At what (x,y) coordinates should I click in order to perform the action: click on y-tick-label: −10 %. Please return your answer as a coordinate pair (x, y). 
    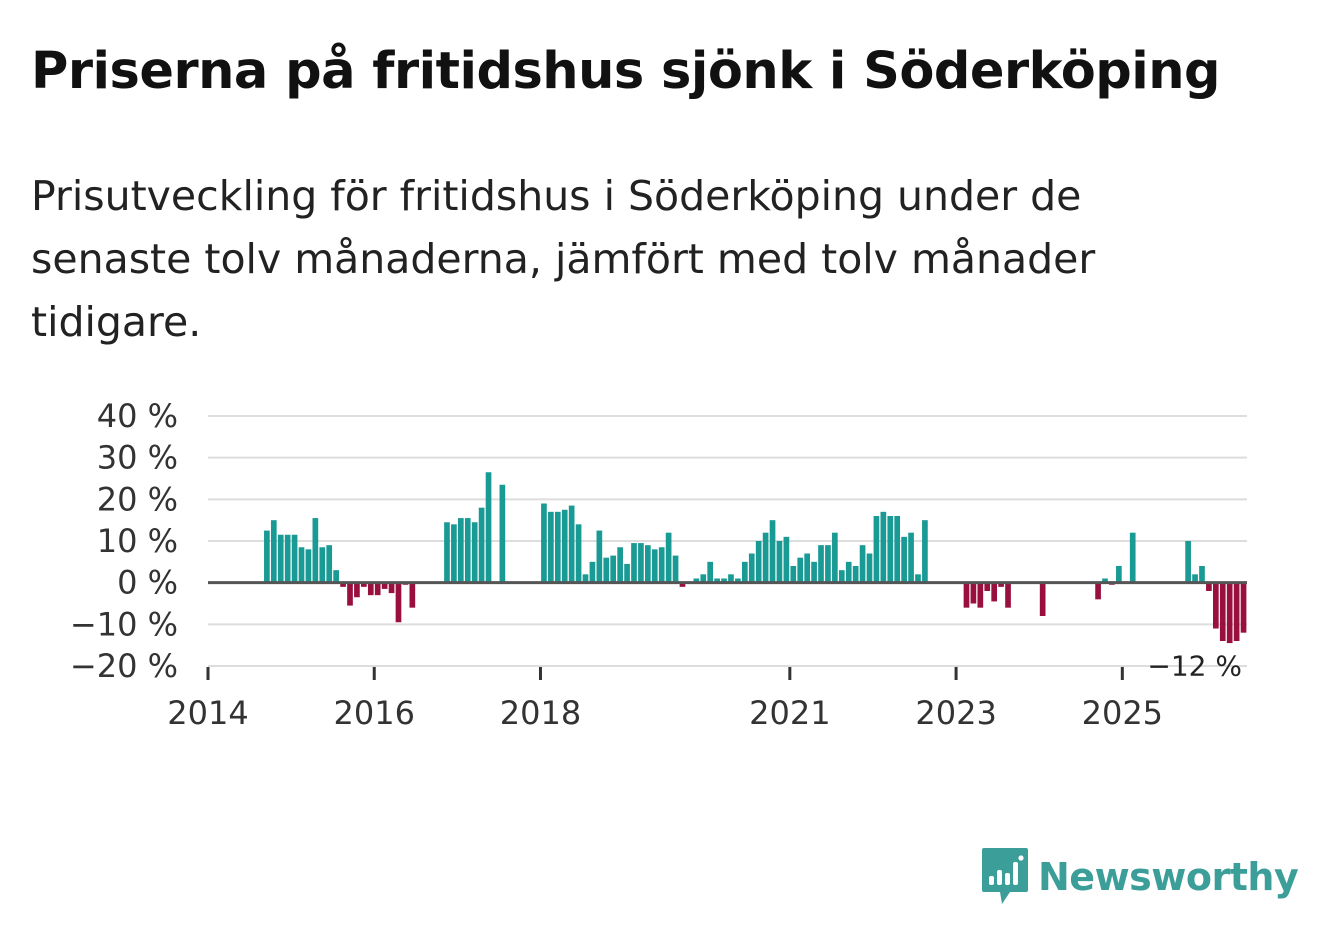
    Looking at the image, I should click on (124, 624).